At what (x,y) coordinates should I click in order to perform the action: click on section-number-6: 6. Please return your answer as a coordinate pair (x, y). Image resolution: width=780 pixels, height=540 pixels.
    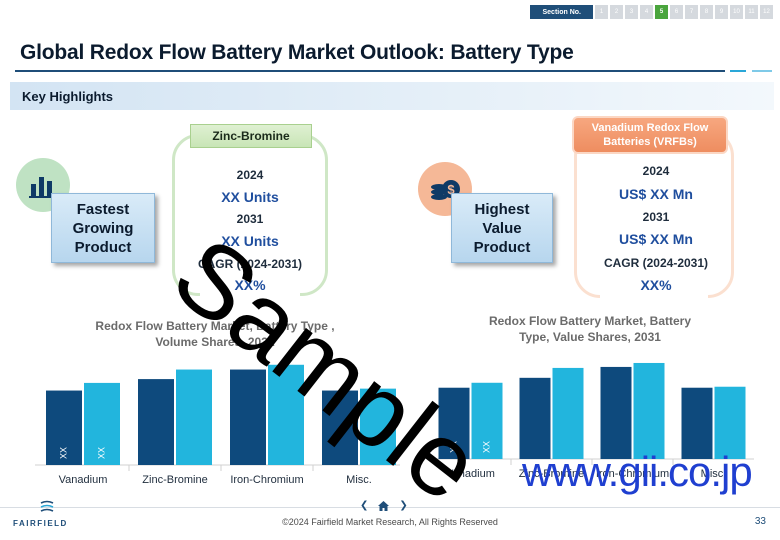
    Looking at the image, I should click on (676, 12).